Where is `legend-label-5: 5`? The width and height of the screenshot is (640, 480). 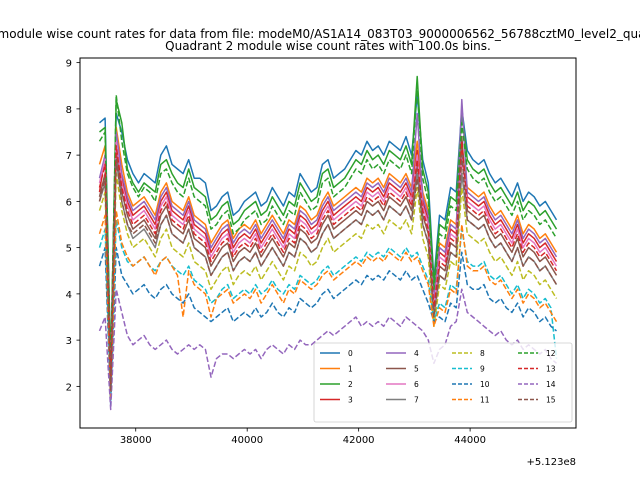
legend-label-5: 5 is located at coordinates (416, 369).